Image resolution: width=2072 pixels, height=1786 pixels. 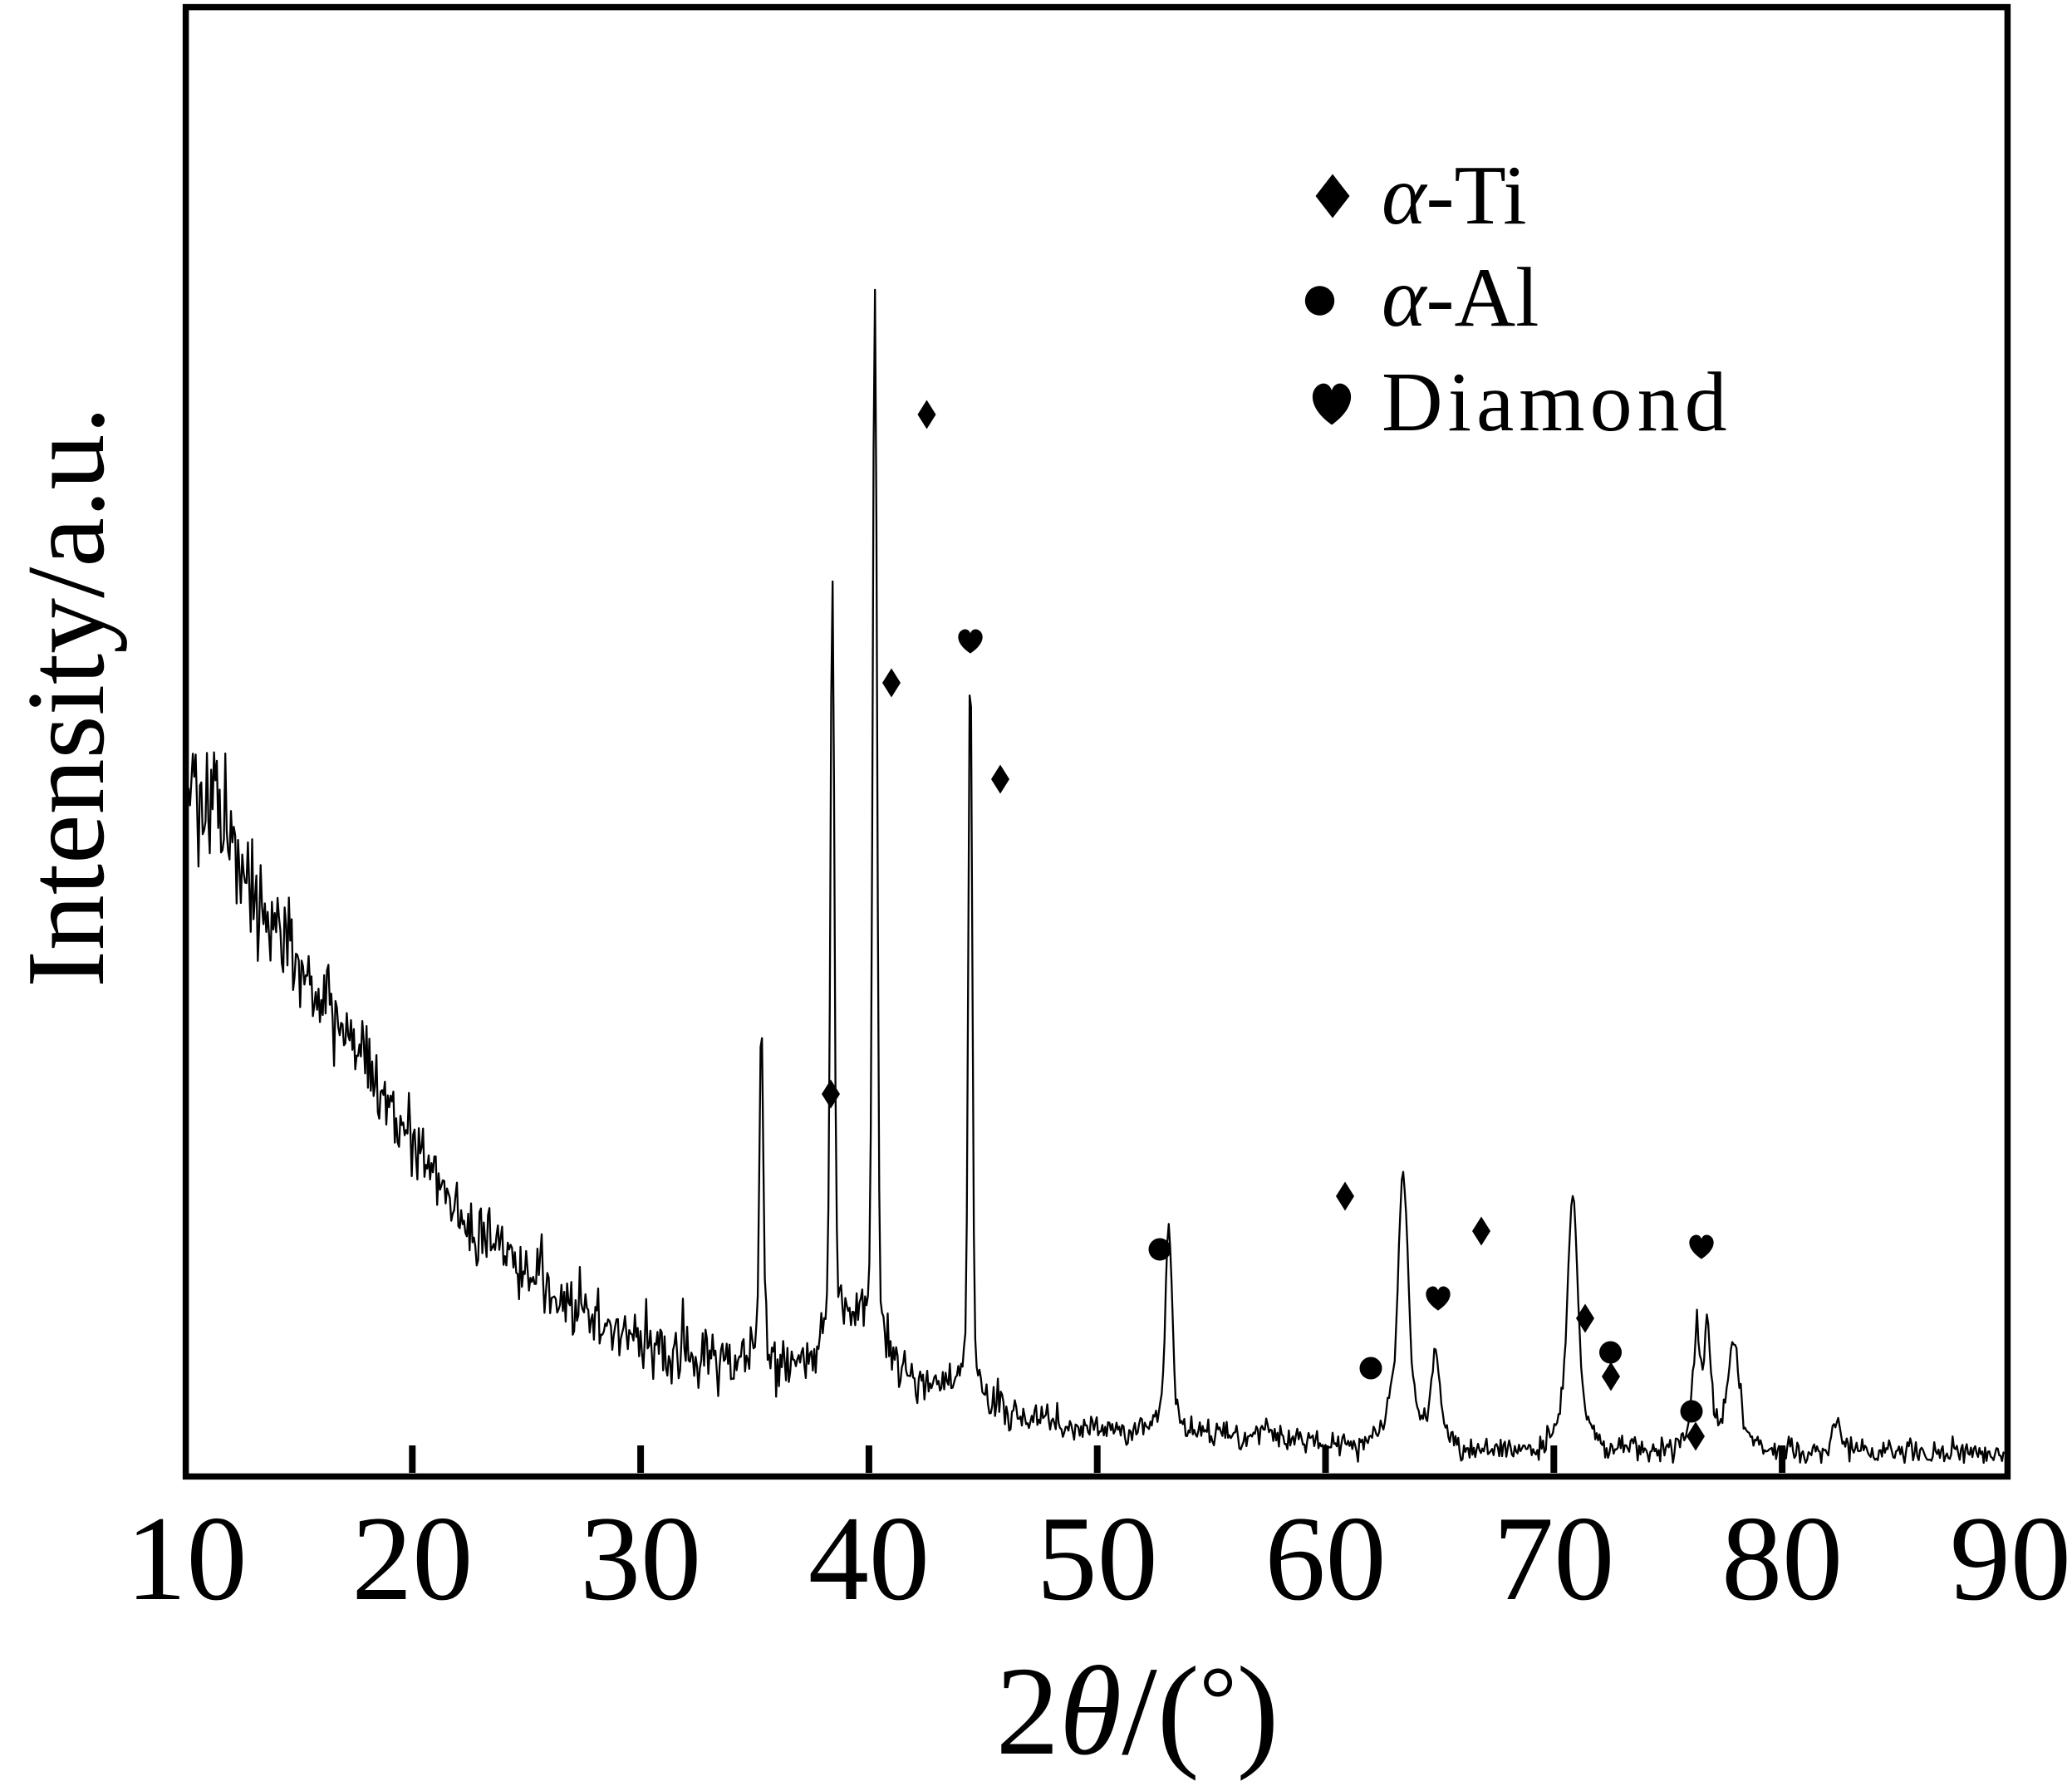 I want to click on svg-text: 50, so click(x=1098, y=1558).